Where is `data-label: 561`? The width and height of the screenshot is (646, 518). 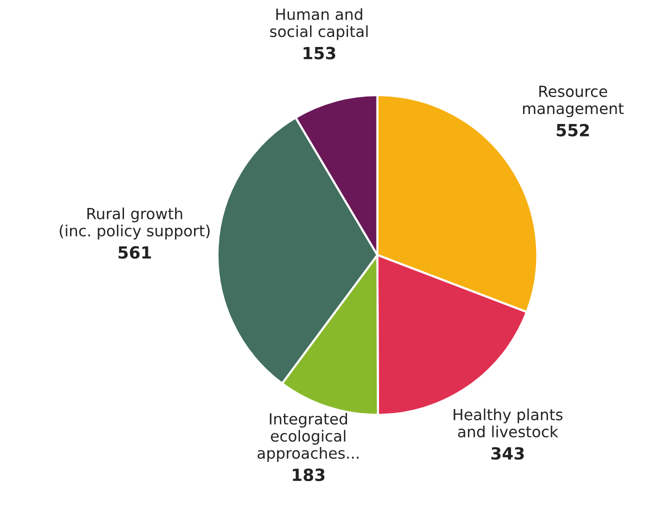
data-label: 561 is located at coordinates (134, 252).